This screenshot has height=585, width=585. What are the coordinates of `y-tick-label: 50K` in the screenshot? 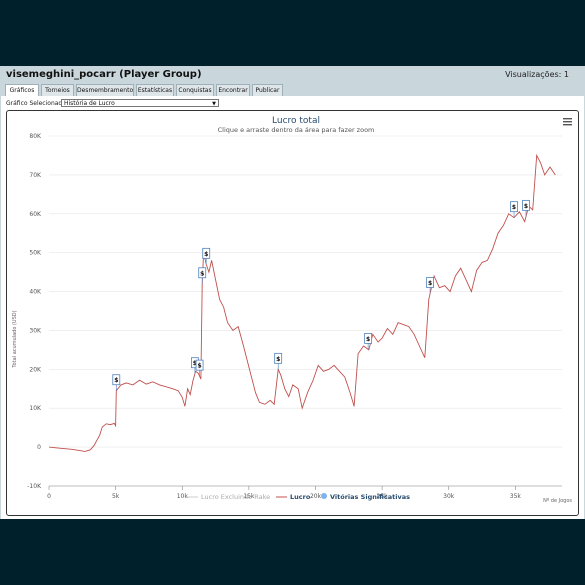 It's located at (35, 253).